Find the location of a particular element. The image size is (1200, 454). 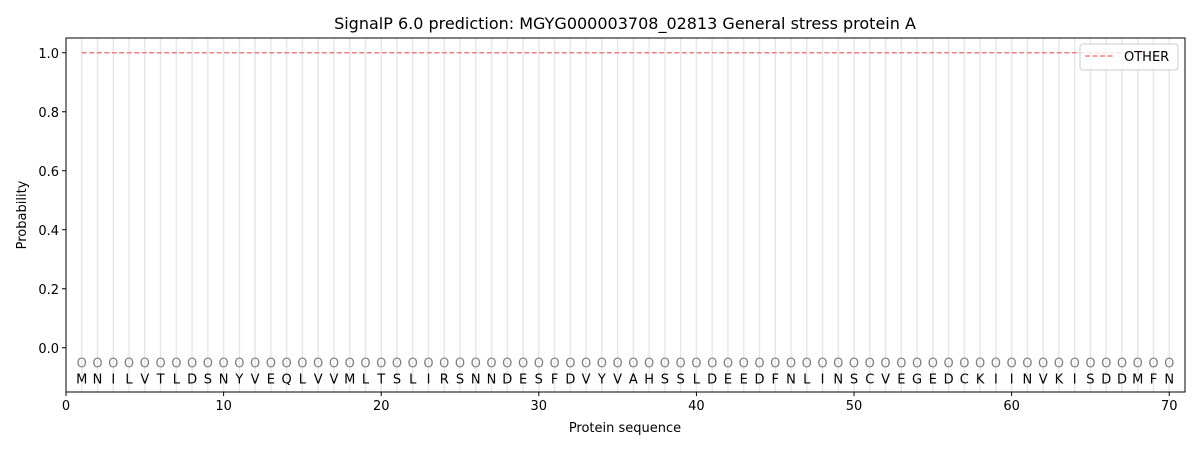

x-tick-label: 70 is located at coordinates (1169, 406).